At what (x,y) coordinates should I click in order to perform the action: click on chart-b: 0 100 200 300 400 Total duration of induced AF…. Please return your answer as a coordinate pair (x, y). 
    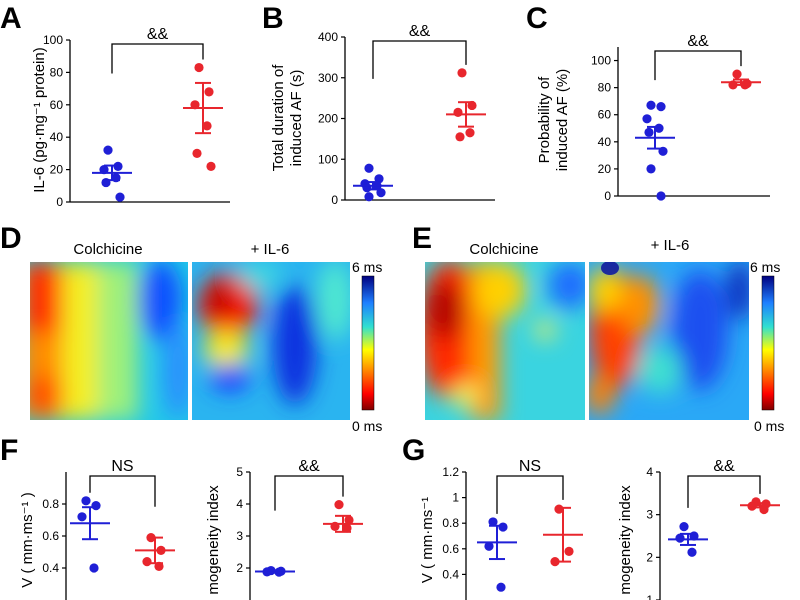
    Looking at the image, I should click on (382, 115).